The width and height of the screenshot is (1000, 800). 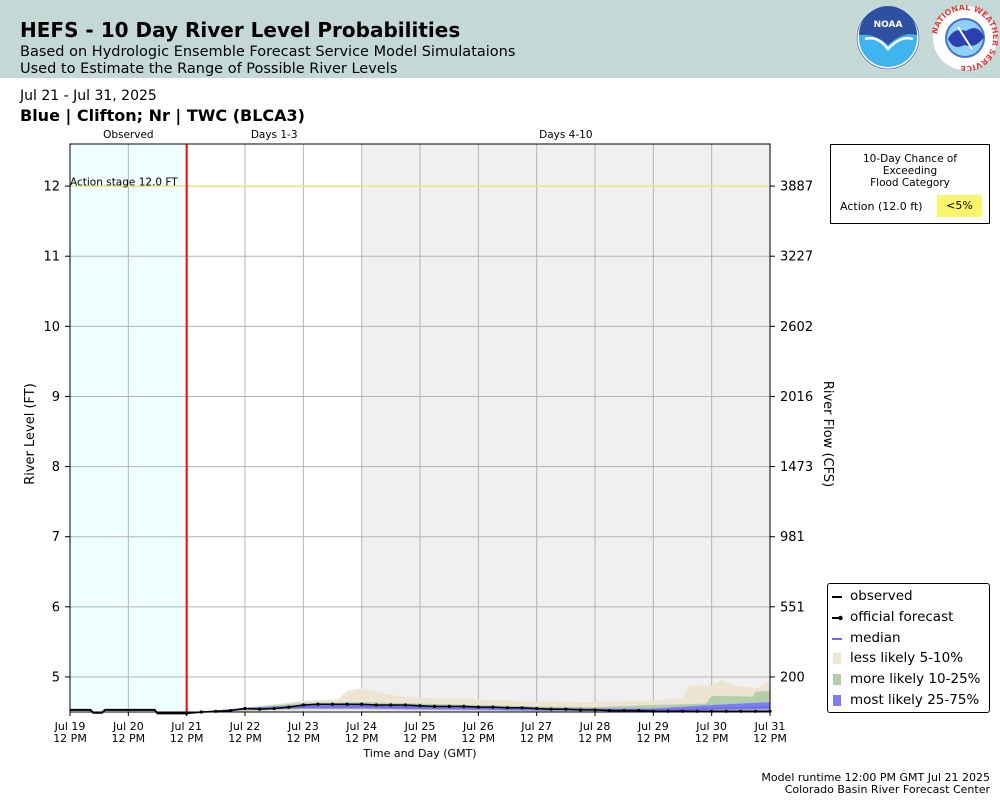 I want to click on y2-tick-label-0: 200, so click(x=792, y=677).